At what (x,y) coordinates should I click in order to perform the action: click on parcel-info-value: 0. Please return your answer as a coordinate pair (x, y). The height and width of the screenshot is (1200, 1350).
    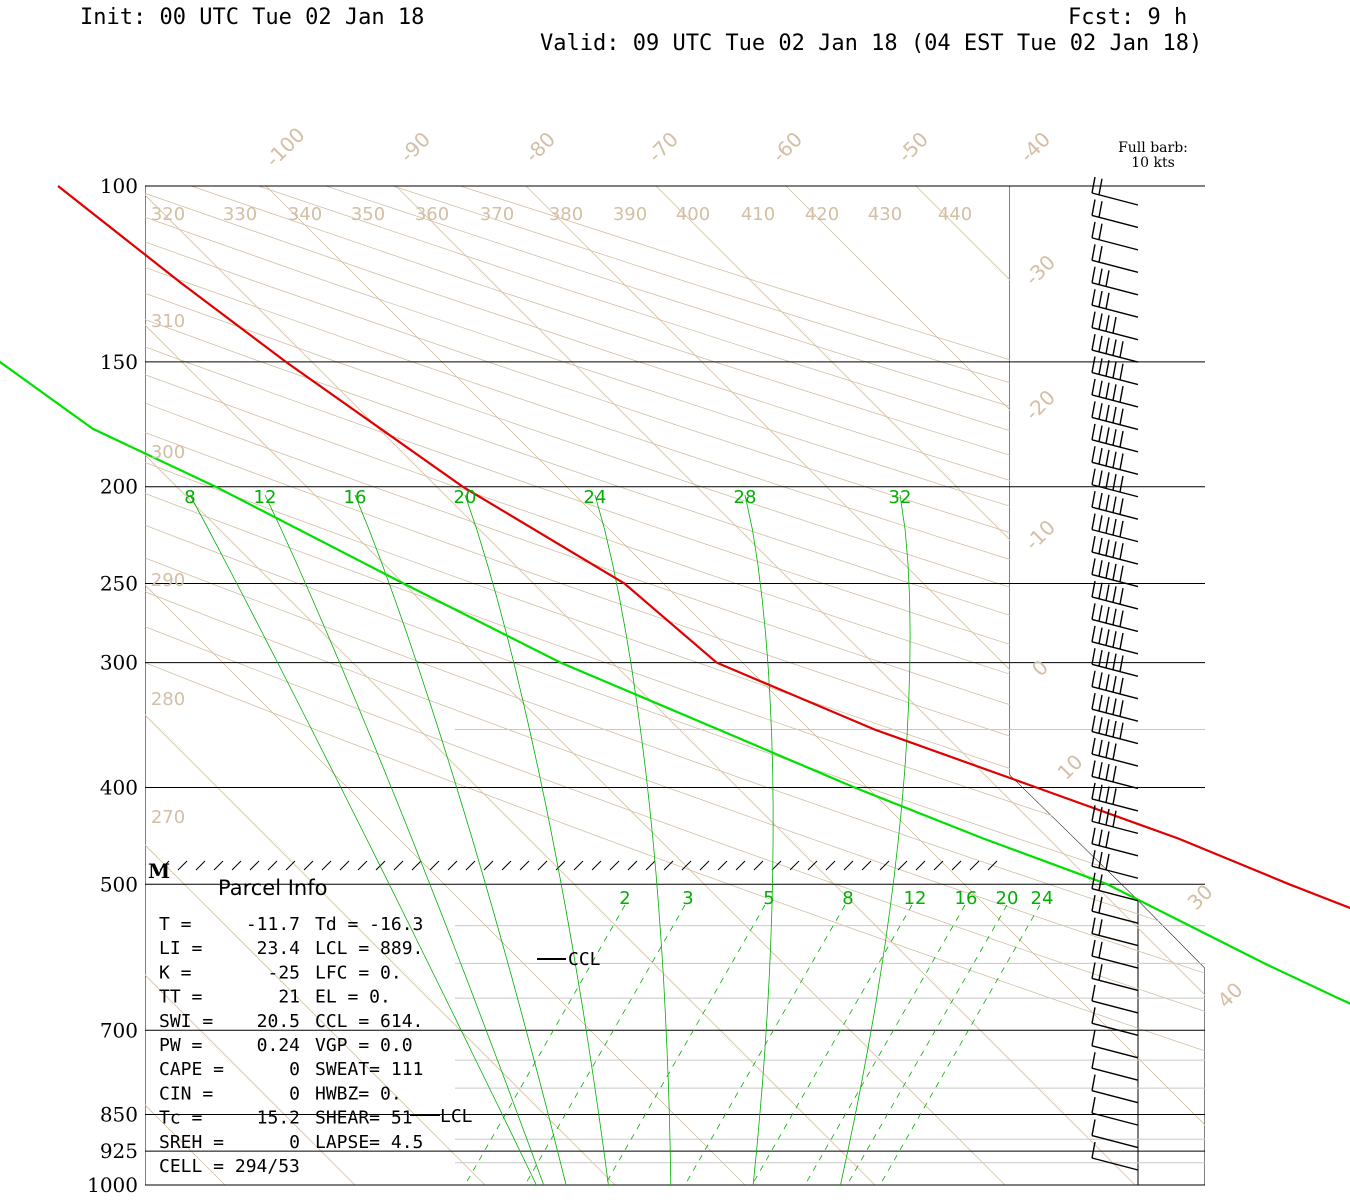
    Looking at the image, I should click on (294, 1142).